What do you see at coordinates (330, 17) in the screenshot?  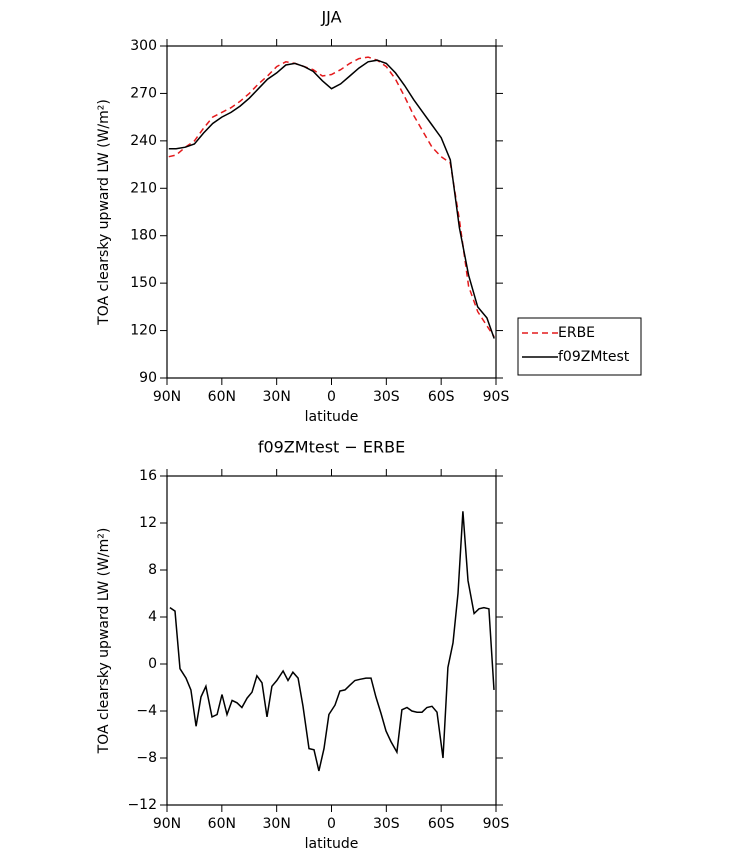 I see `chart-title: JJA` at bounding box center [330, 17].